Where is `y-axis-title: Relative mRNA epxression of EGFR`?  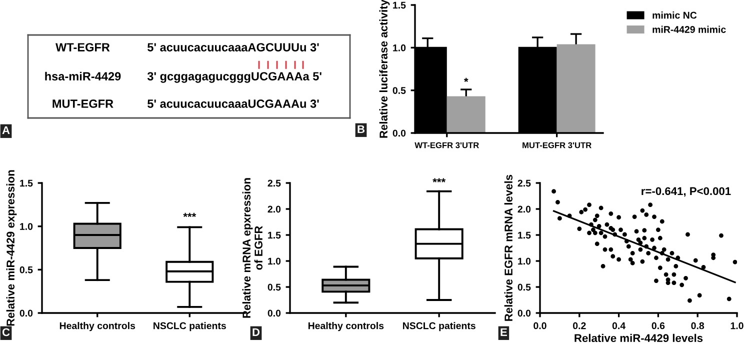
y-axis-title: Relative mRNA epxression of EGFR is located at coordinates (252, 248).